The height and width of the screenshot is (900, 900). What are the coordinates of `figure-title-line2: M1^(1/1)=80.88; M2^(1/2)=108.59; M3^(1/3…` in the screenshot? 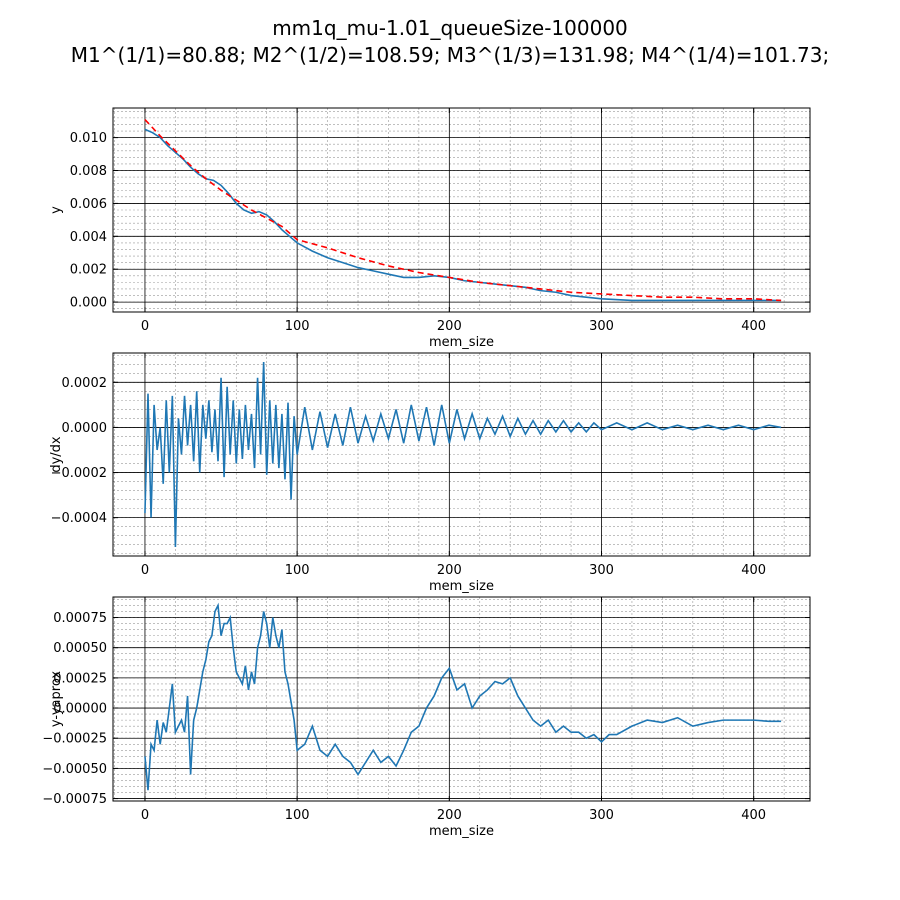 It's located at (450, 55).